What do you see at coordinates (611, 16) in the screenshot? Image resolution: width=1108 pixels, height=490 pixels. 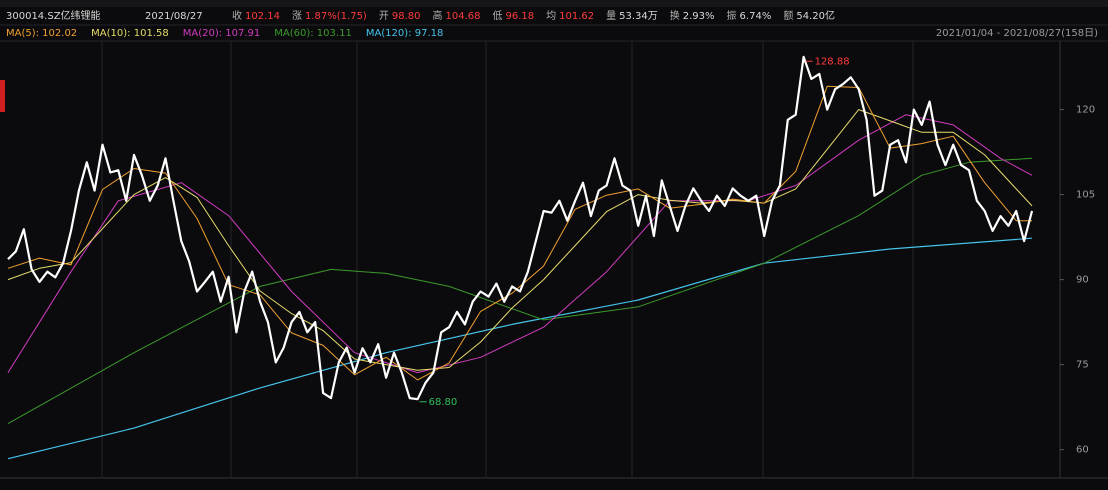 I see `field-label: 量` at bounding box center [611, 16].